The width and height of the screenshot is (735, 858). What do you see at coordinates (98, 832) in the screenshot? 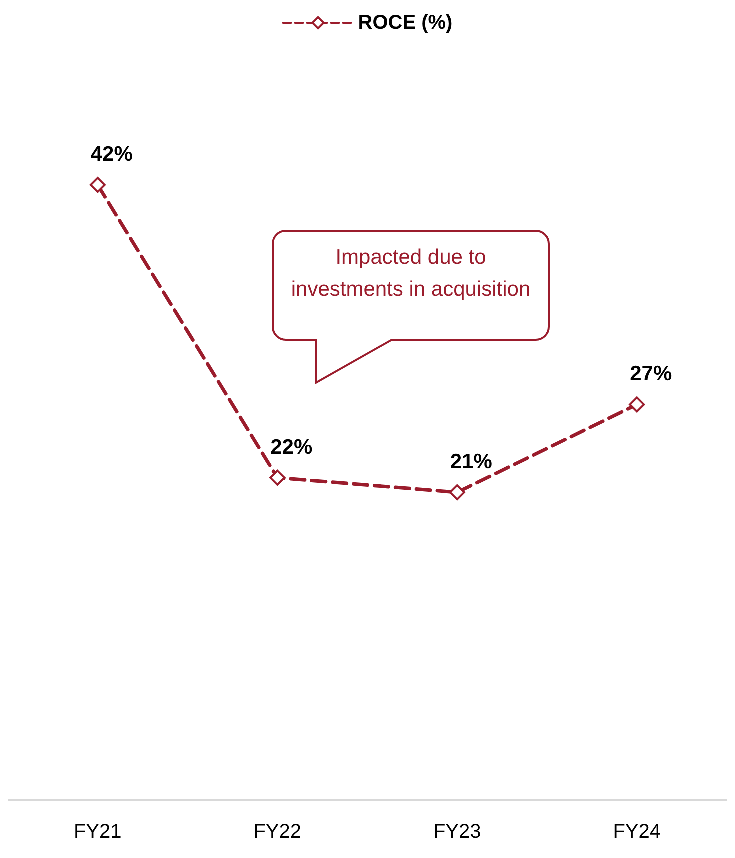
I see `x-tick-label: FY21` at bounding box center [98, 832].